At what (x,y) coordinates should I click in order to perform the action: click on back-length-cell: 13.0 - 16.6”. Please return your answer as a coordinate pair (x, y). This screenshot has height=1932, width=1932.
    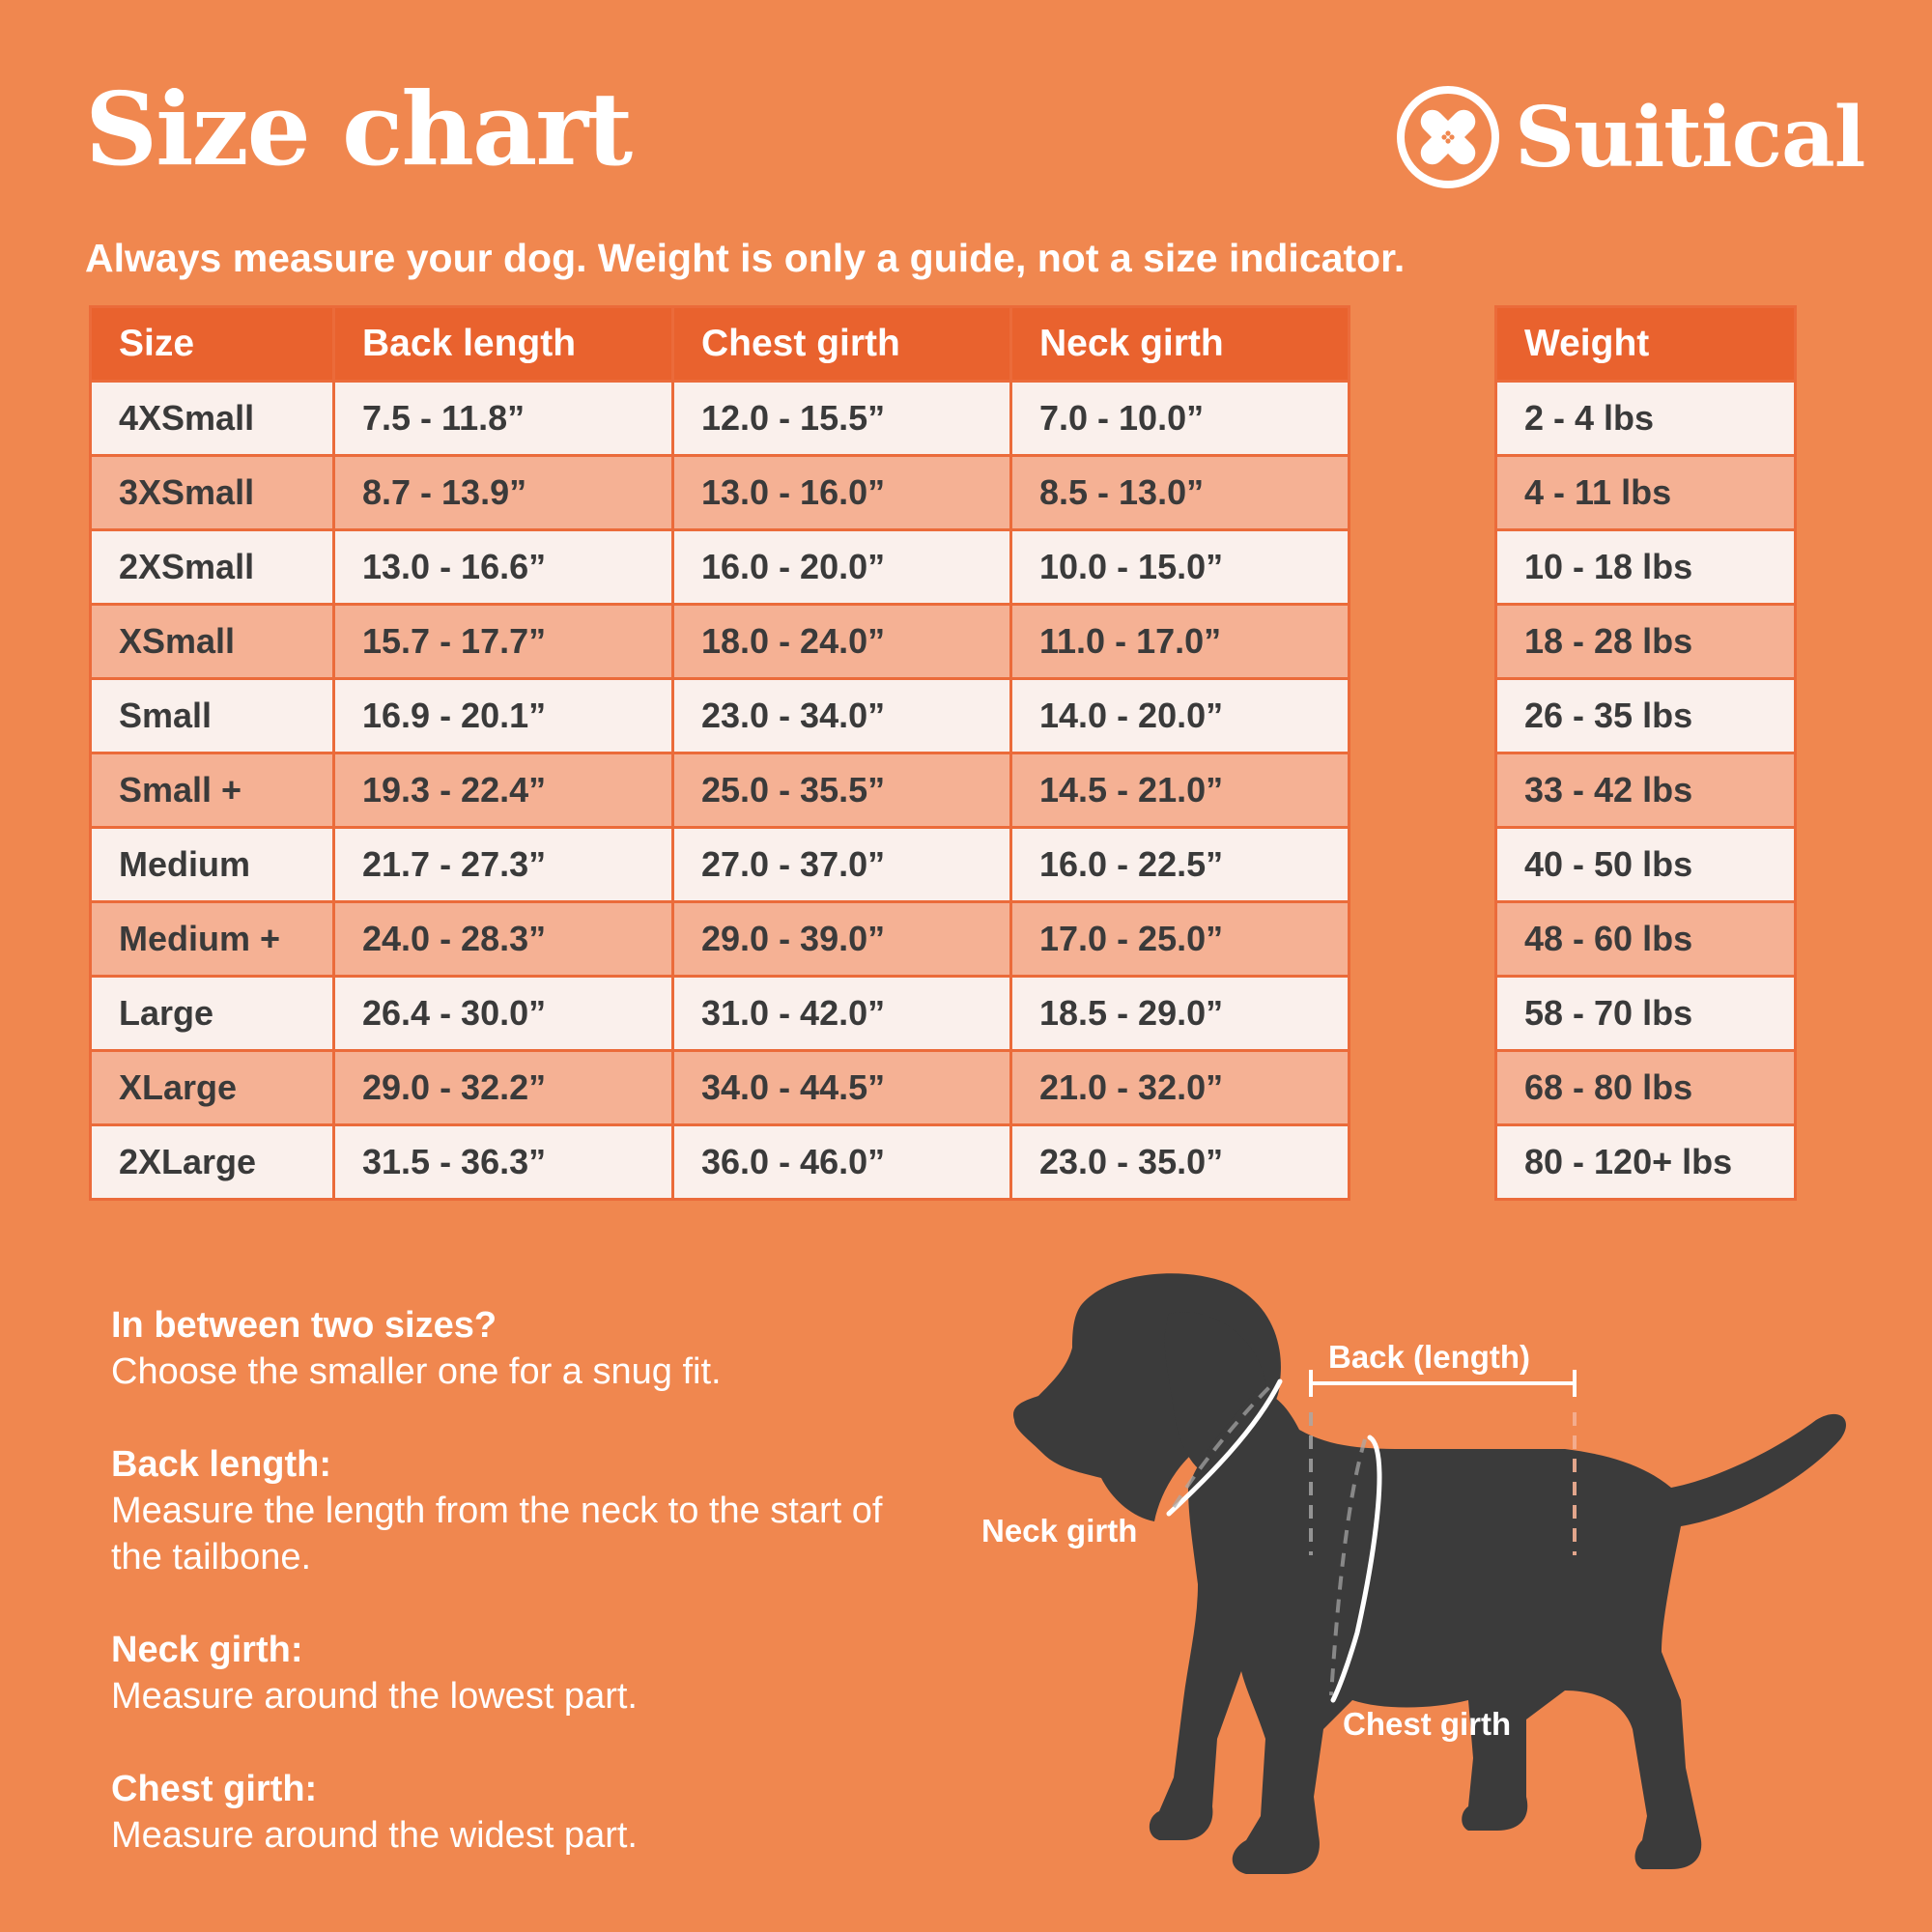
    Looking at the image, I should click on (503, 567).